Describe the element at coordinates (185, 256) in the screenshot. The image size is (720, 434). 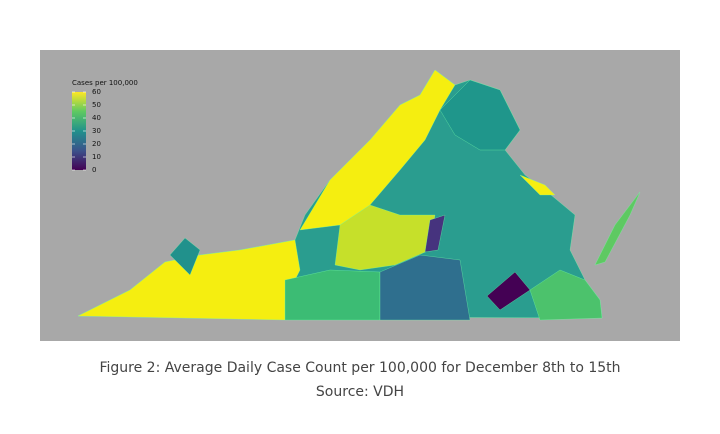
I see `far-west-spot` at that location.